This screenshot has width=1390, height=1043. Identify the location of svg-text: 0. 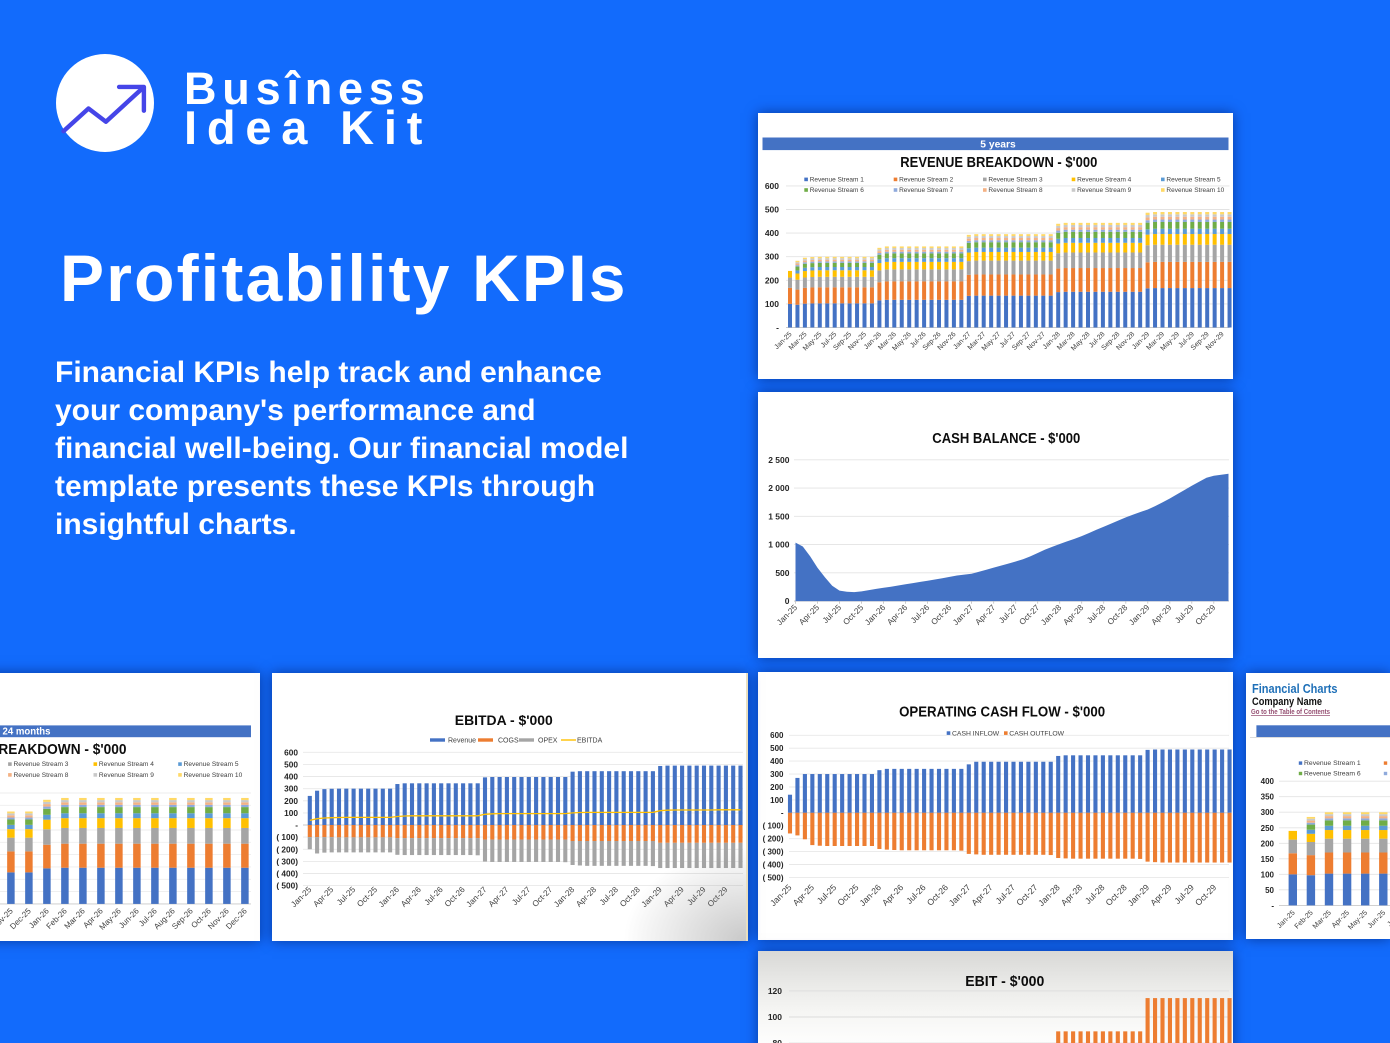
(786, 601).